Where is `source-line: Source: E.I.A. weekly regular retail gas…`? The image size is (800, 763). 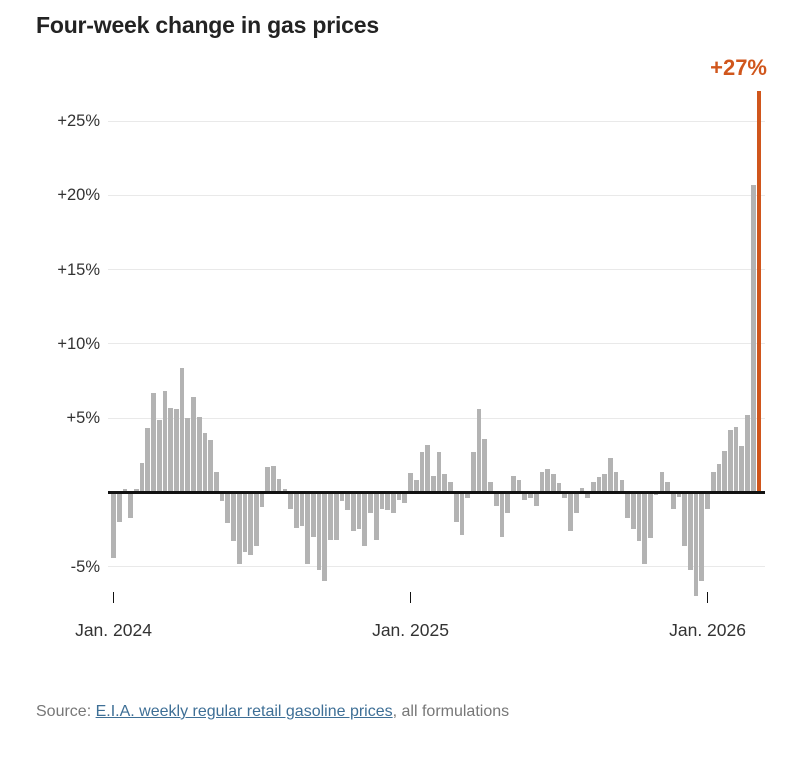
source-line: Source: E.I.A. weekly regular retail gas… is located at coordinates (272, 712).